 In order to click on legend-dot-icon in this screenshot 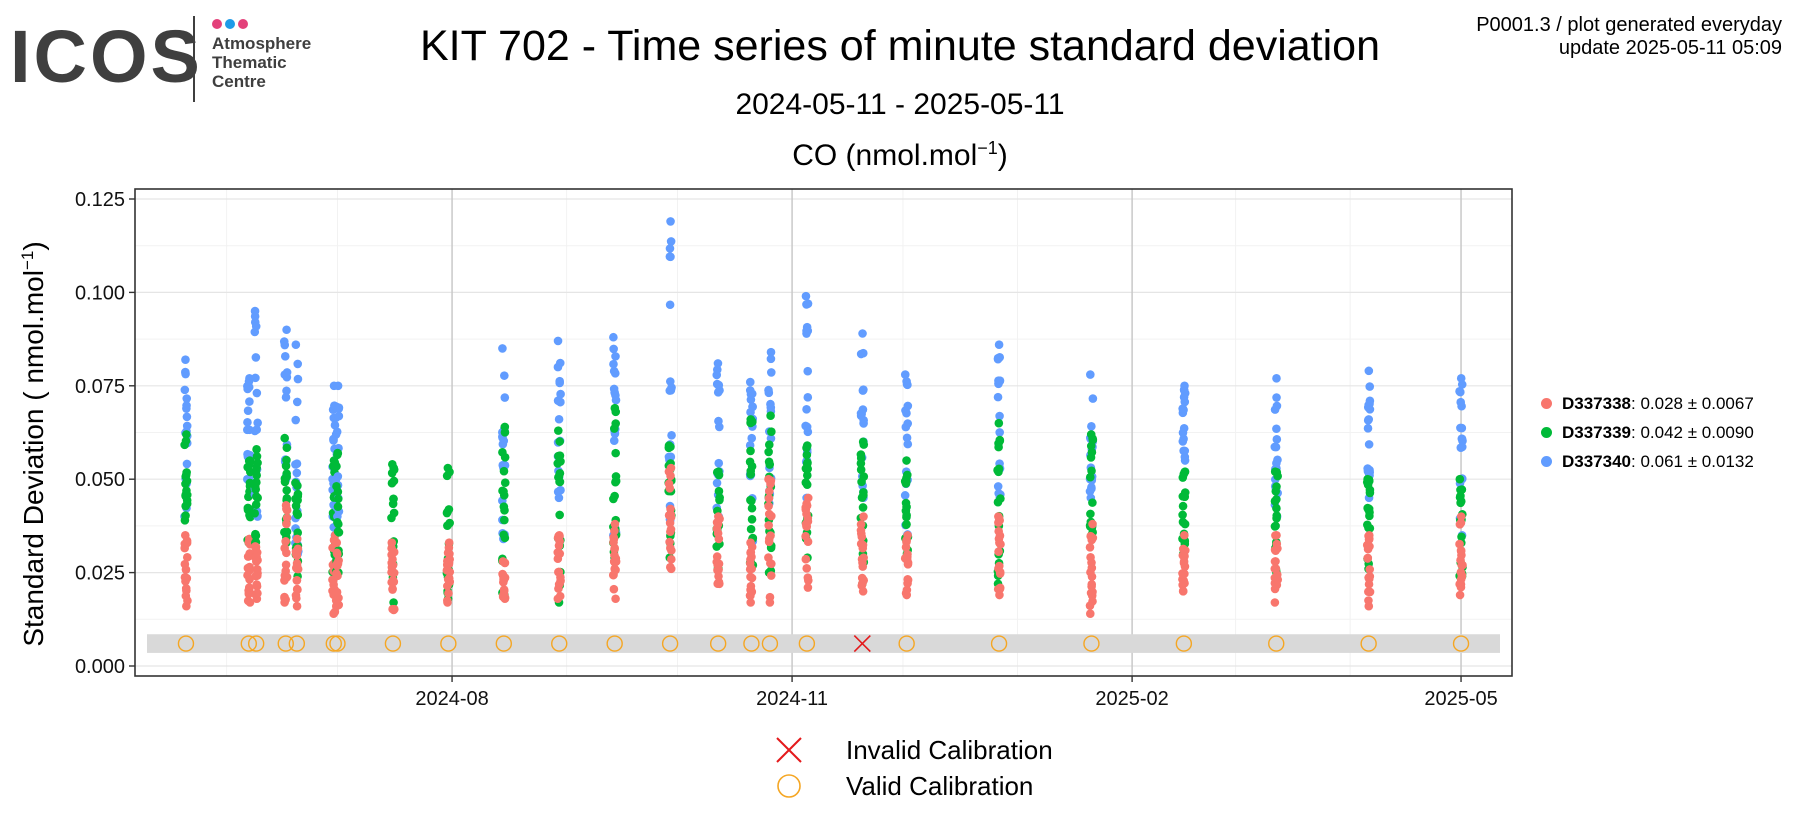, I will do `click(1546, 432)`.